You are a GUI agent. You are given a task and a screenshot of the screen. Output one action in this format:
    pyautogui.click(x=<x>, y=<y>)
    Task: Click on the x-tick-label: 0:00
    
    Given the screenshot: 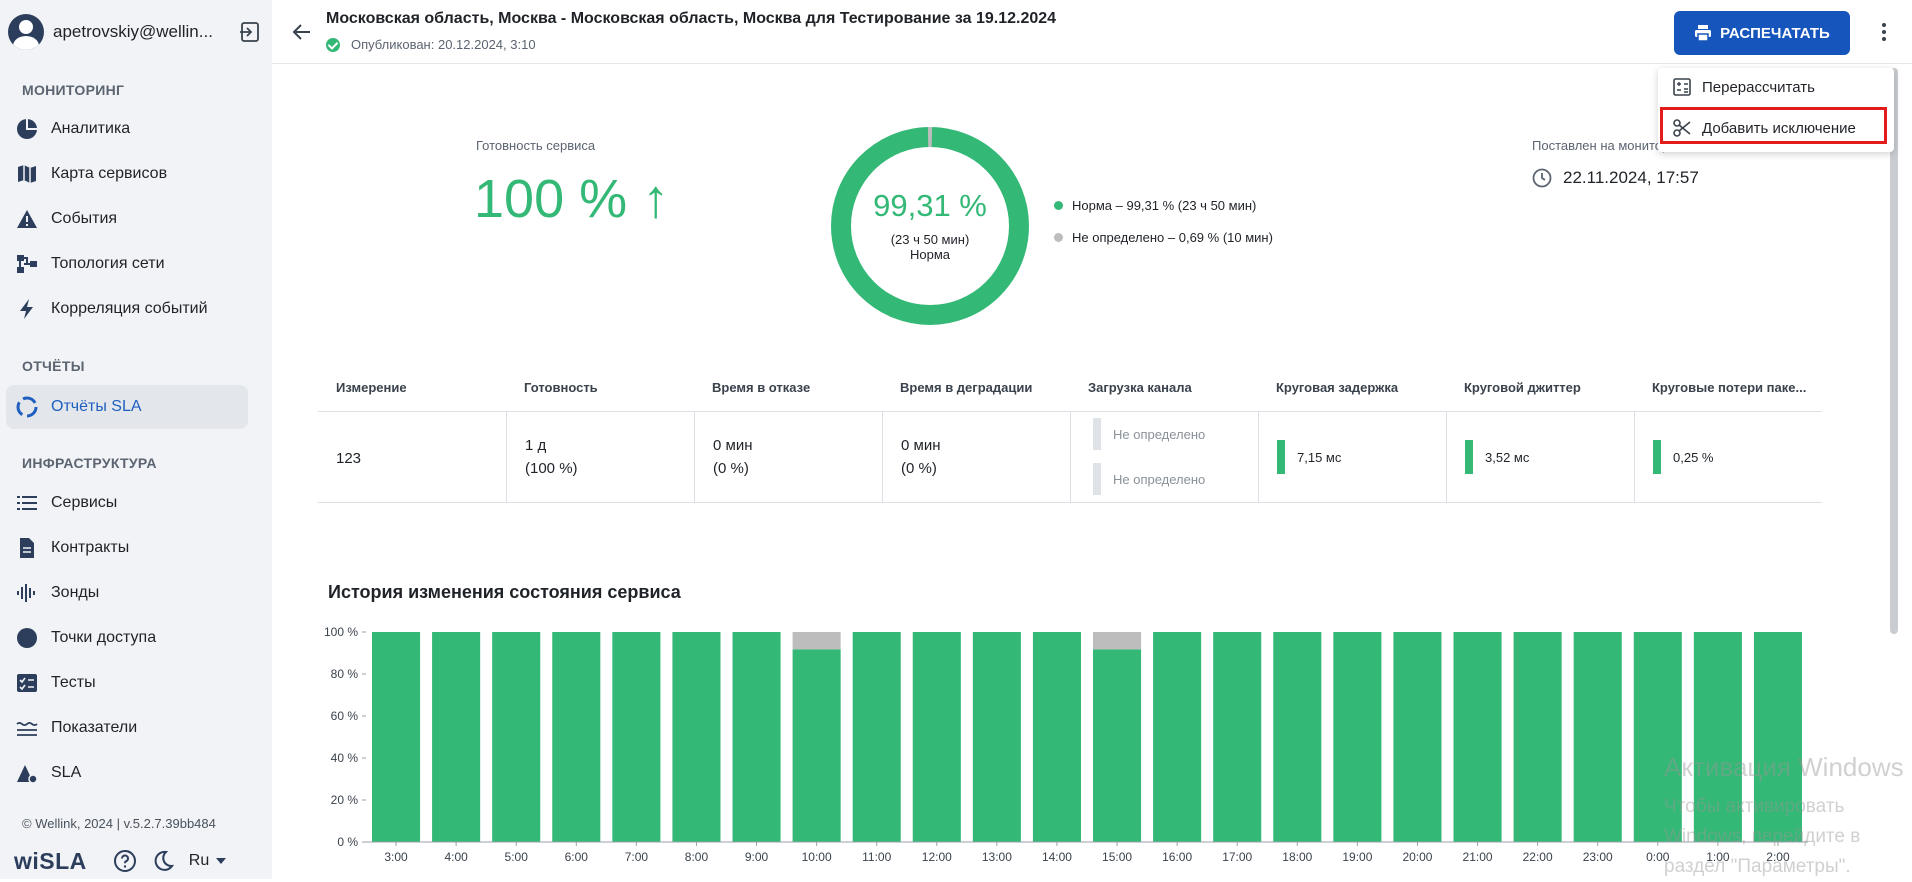 What is the action you would take?
    pyautogui.click(x=1658, y=857)
    